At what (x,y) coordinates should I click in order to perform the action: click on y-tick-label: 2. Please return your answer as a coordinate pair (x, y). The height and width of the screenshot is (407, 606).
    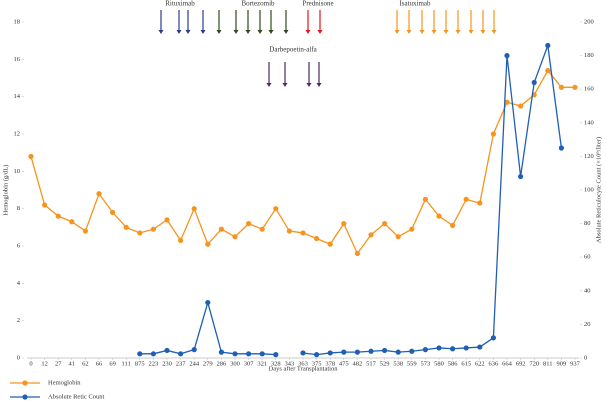
    Looking at the image, I should click on (18, 320).